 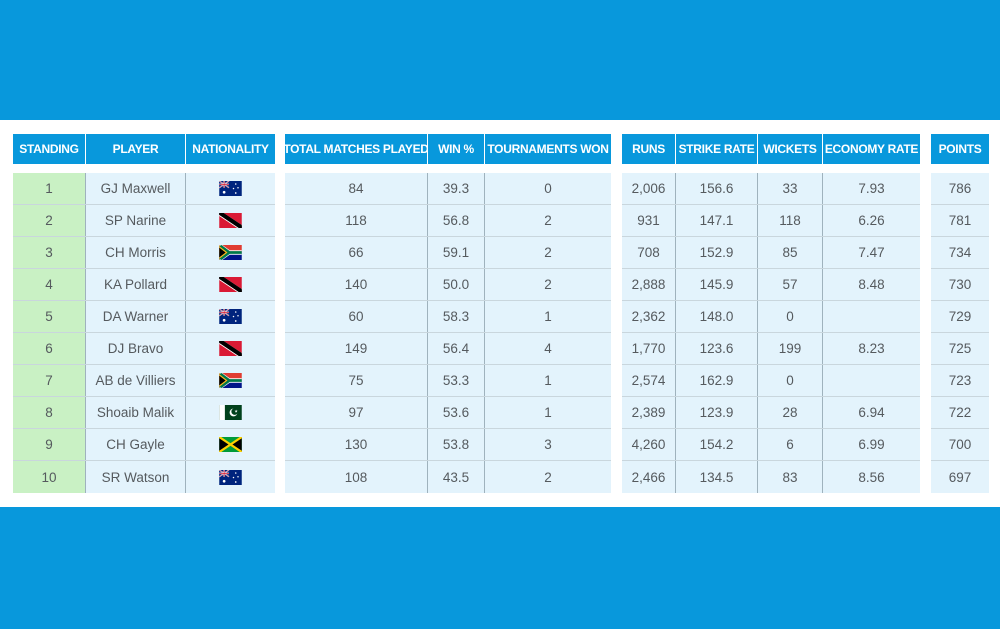 What do you see at coordinates (790, 380) in the screenshot?
I see `wickets-cell: 0` at bounding box center [790, 380].